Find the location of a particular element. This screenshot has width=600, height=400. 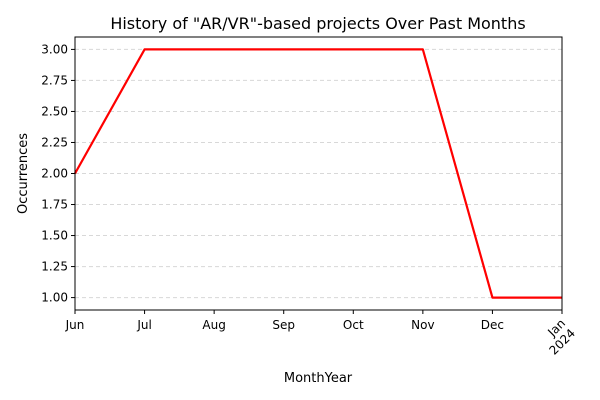

y-tick-label: 2.25 is located at coordinates (54, 142).